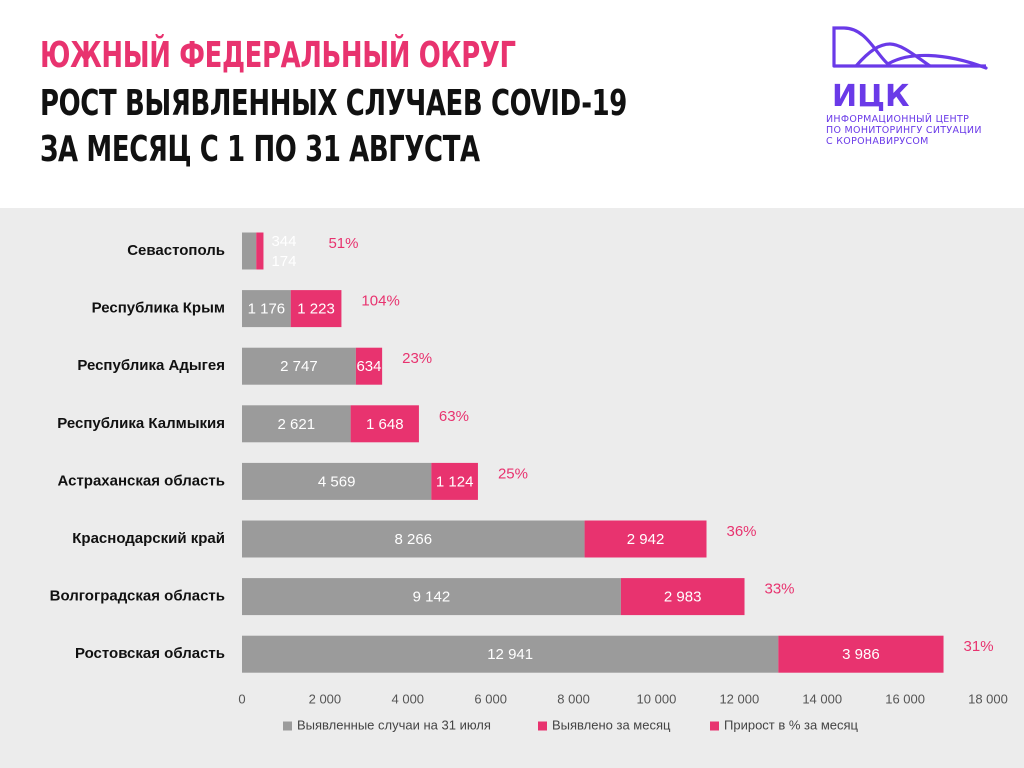 The width and height of the screenshot is (1024, 768). I want to click on growth-percent-label: 25%, so click(513, 473).